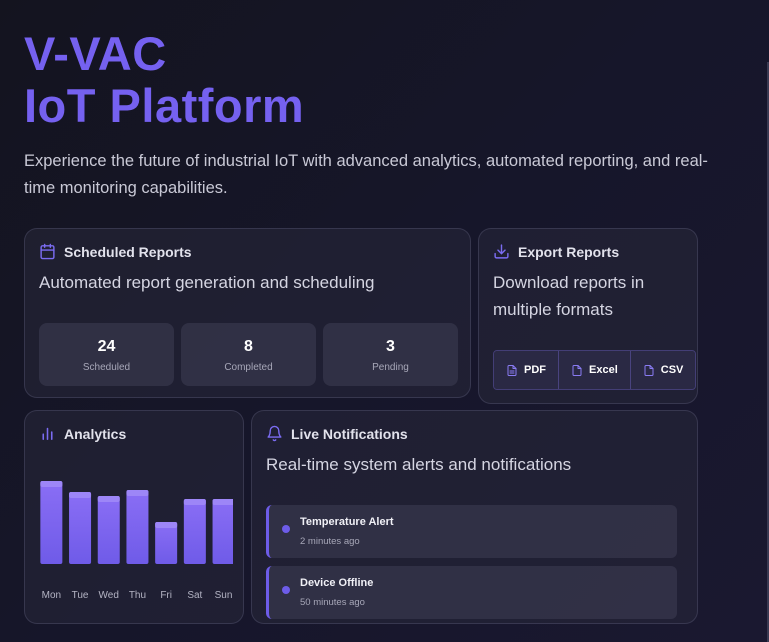 The image size is (769, 642). I want to click on analytics-bar-chart: Mon Tue Wed Thu Fri Sat Sun, so click(136, 541).